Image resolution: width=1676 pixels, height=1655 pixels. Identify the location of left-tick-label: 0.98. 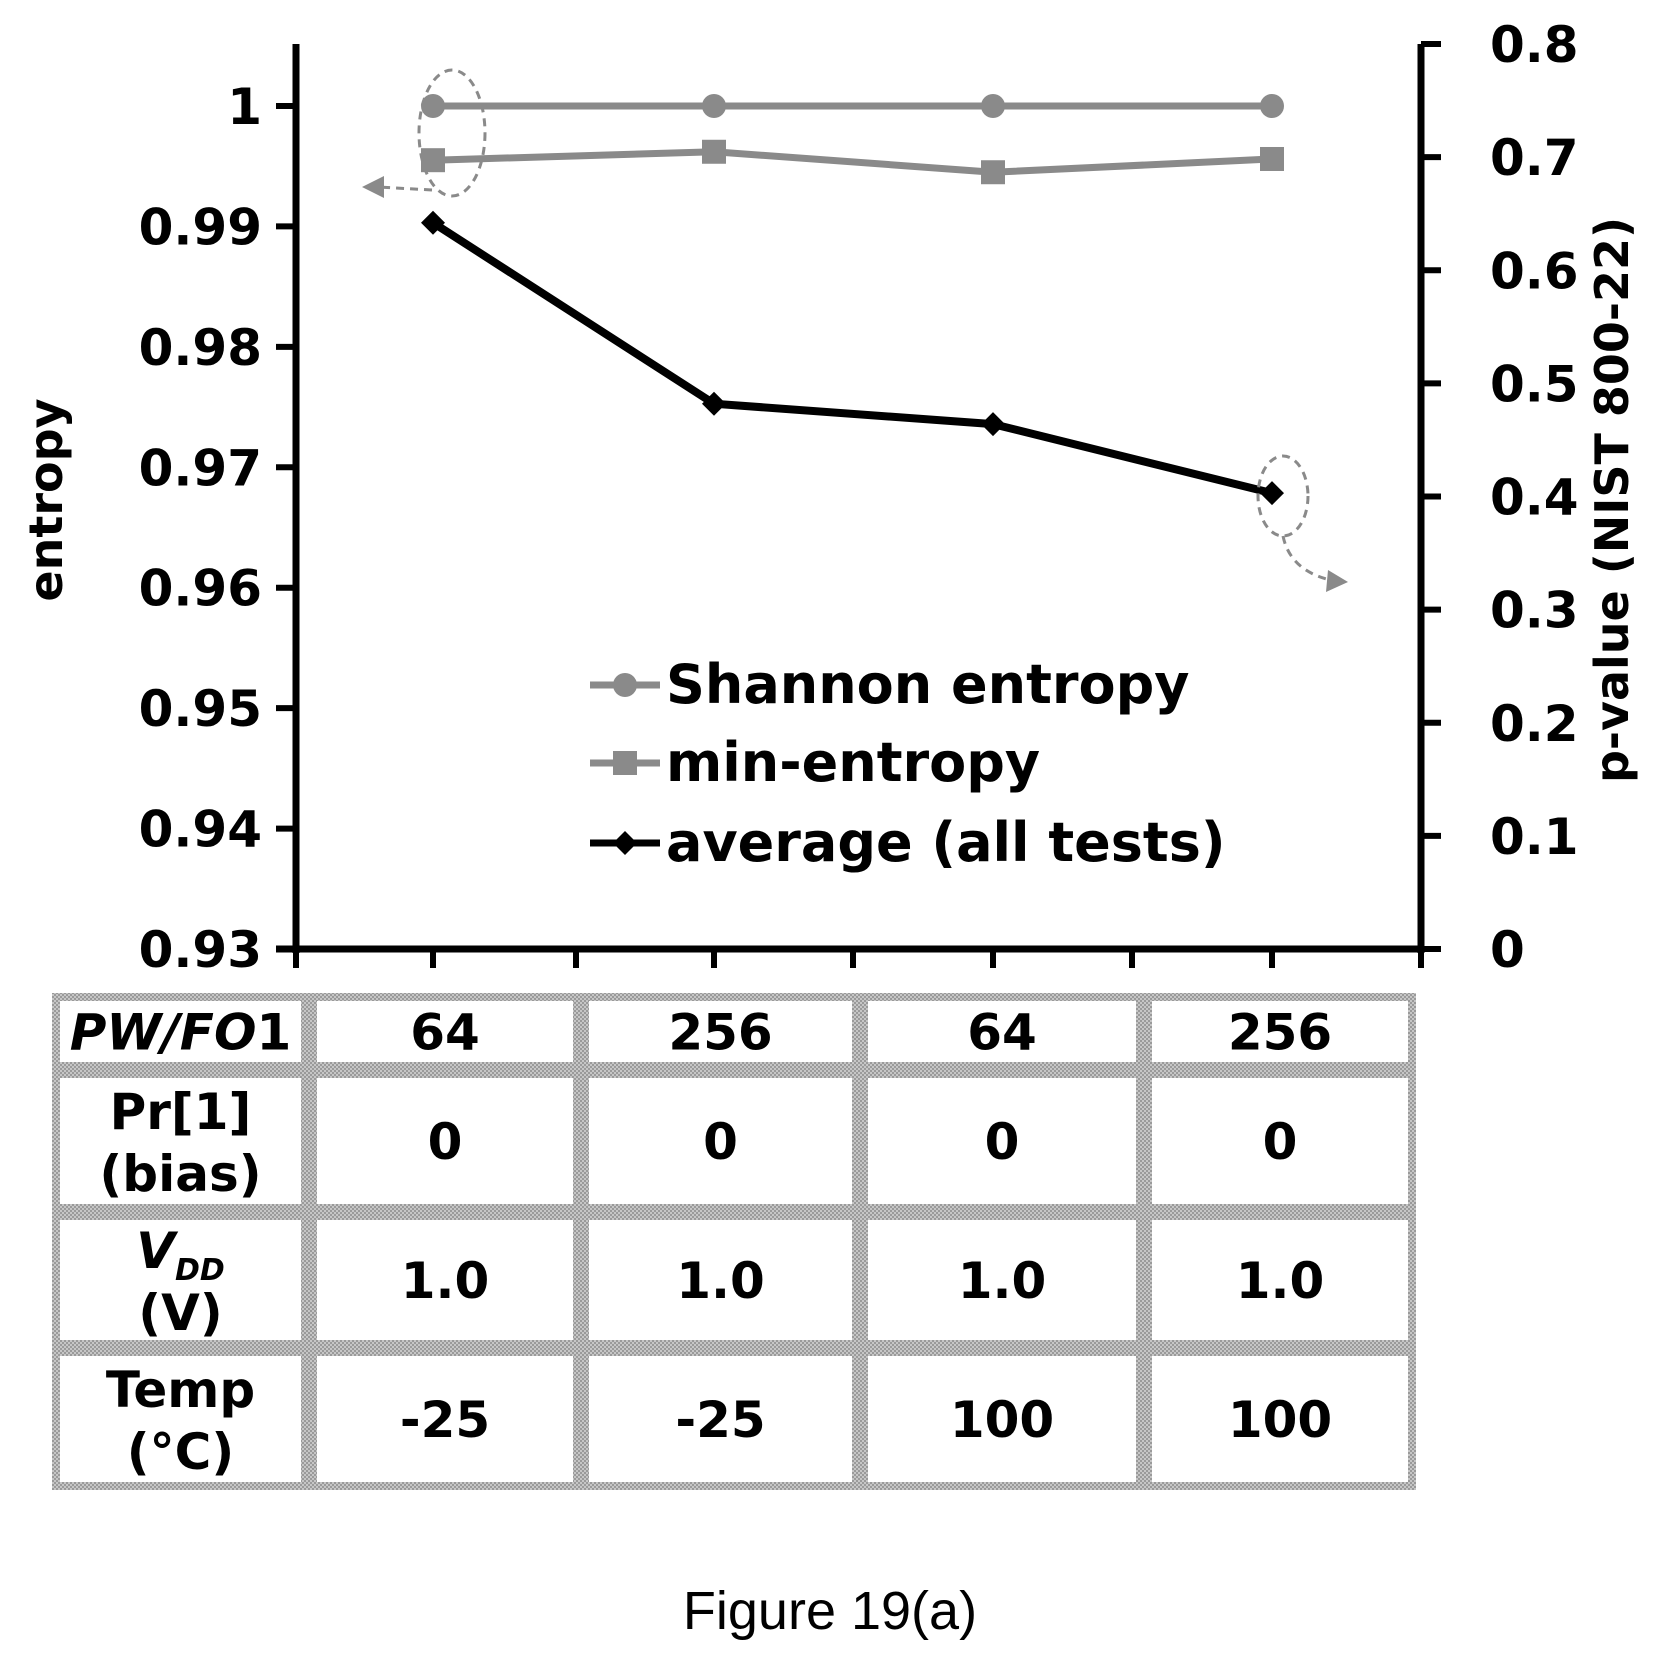
(200, 348).